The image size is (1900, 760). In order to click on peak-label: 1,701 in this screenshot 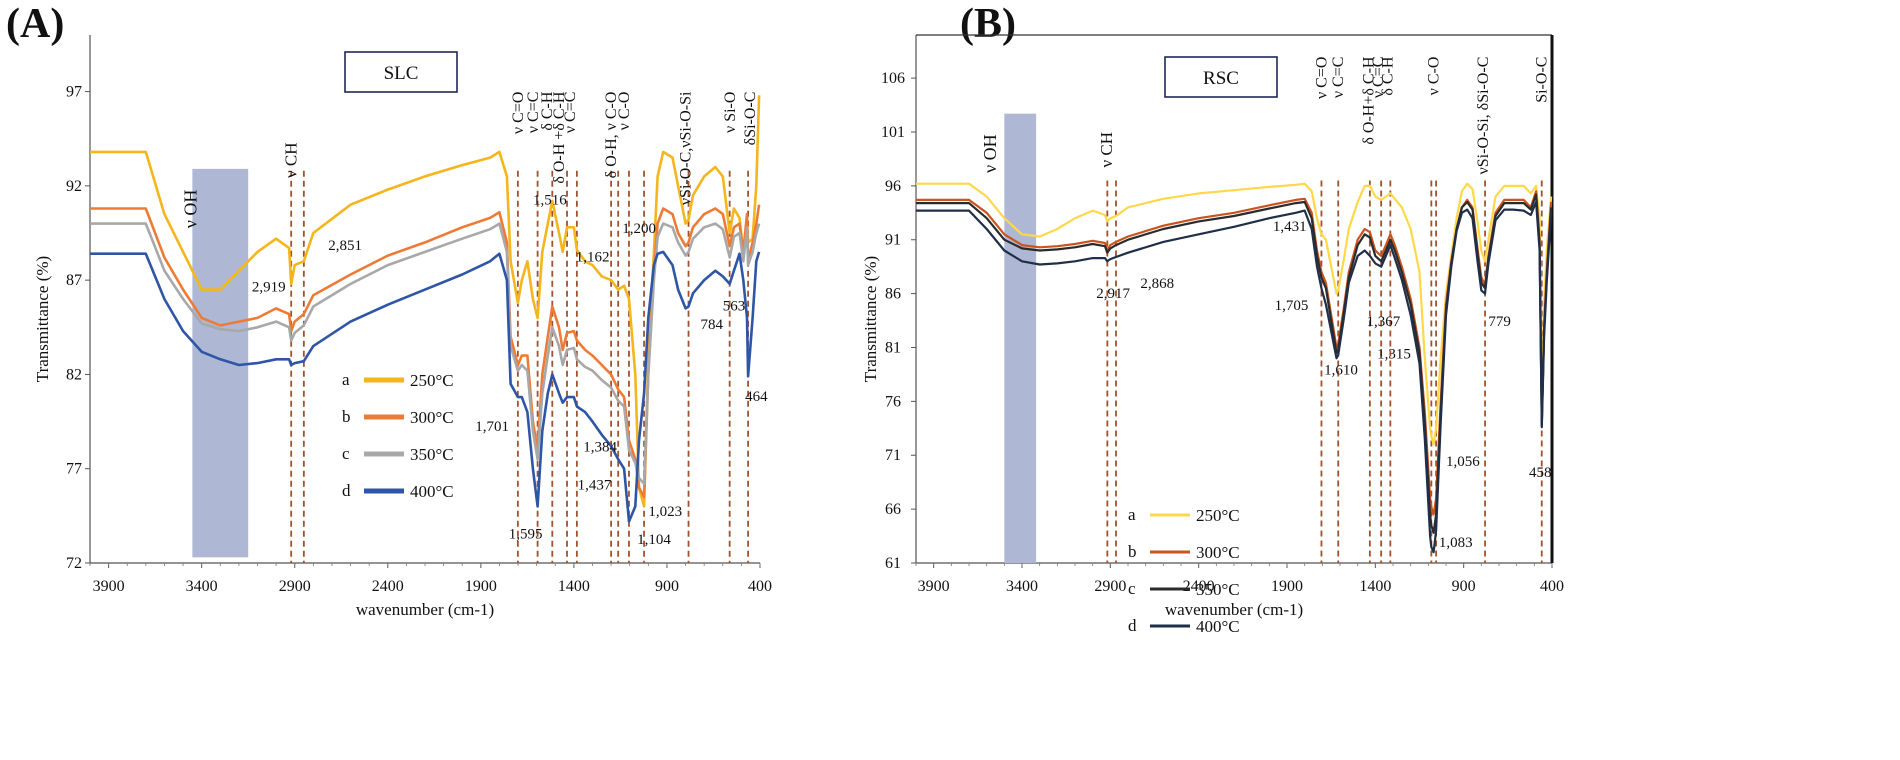, I will do `click(492, 427)`.